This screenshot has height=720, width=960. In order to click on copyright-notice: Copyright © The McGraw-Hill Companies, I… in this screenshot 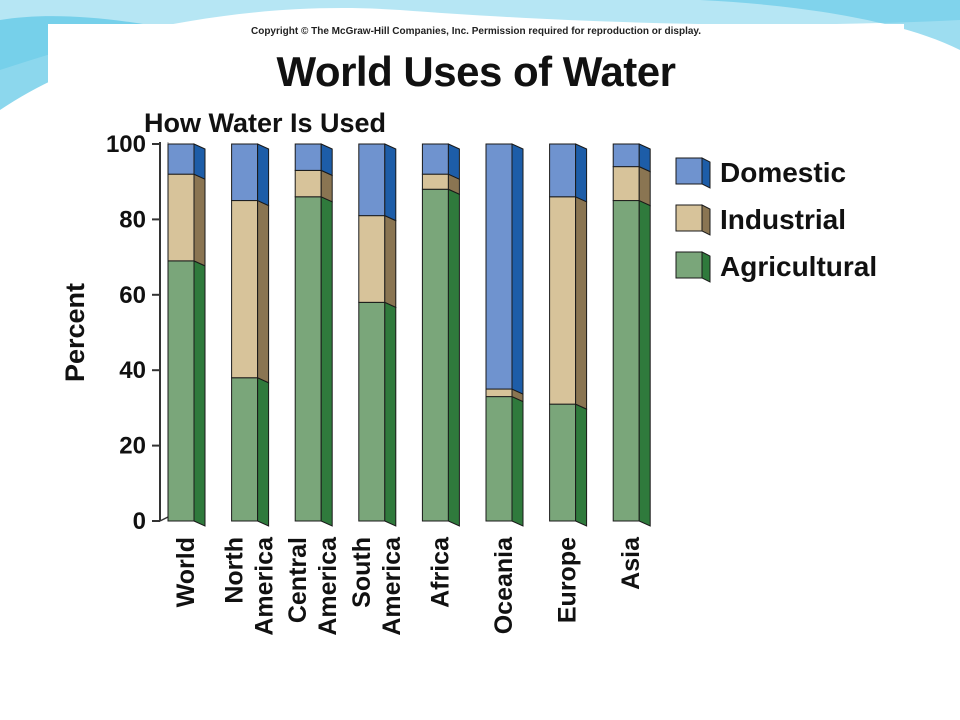, I will do `click(476, 31)`.